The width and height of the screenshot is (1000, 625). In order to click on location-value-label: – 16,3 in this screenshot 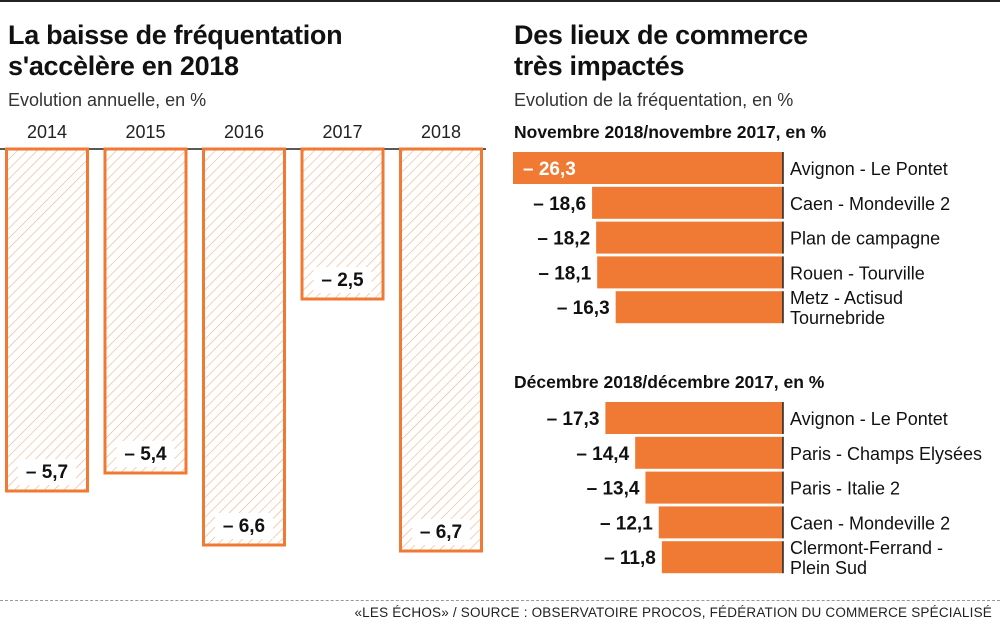, I will do `click(583, 308)`.